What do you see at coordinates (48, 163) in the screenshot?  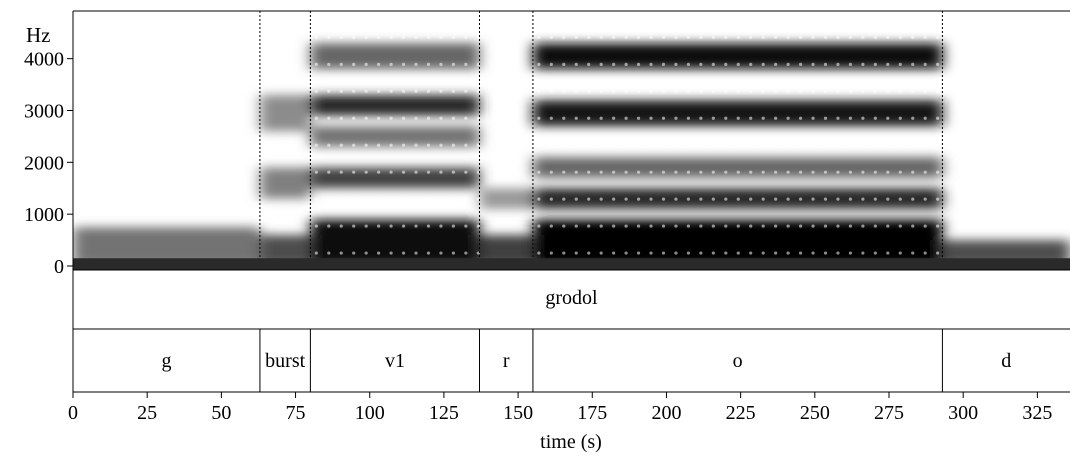 I see `y-axis: 0 1000 2000 3000 4000` at bounding box center [48, 163].